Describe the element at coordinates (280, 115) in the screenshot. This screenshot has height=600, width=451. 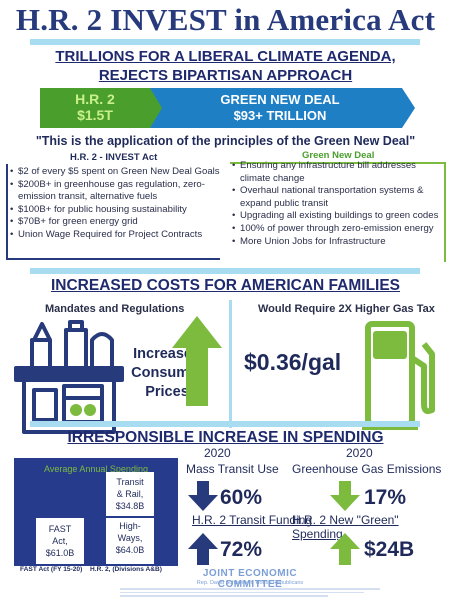
I see `banner-gnd-value: $93+ TRILLION` at that location.